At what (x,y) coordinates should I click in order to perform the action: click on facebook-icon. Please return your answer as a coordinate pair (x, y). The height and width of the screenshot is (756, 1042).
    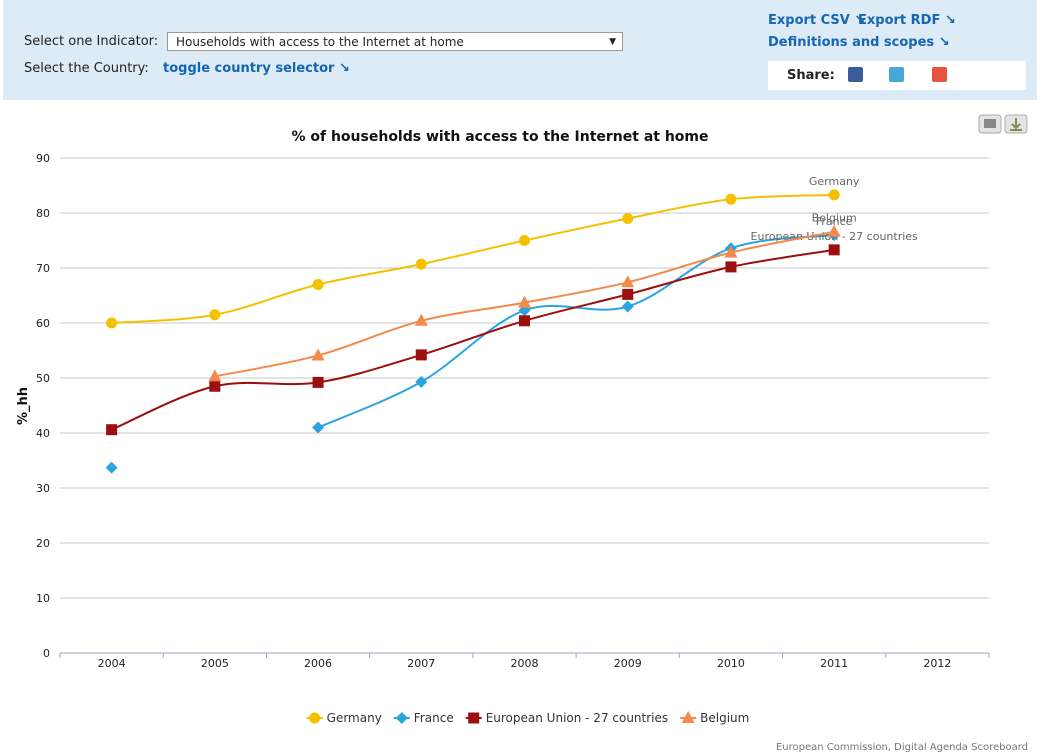
    Looking at the image, I should click on (855, 74).